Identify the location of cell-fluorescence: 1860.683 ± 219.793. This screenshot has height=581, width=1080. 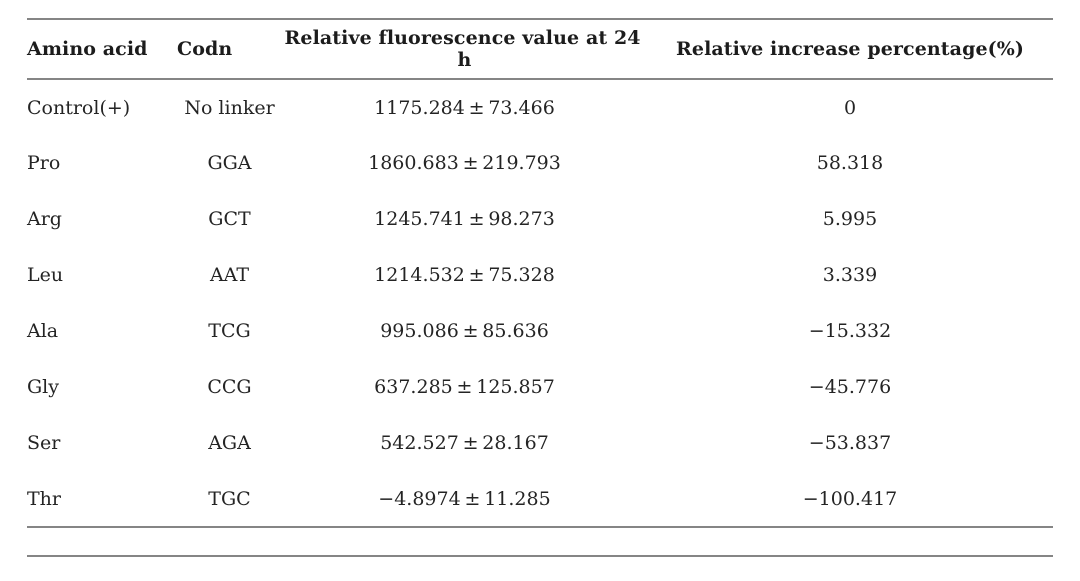
(464, 163).